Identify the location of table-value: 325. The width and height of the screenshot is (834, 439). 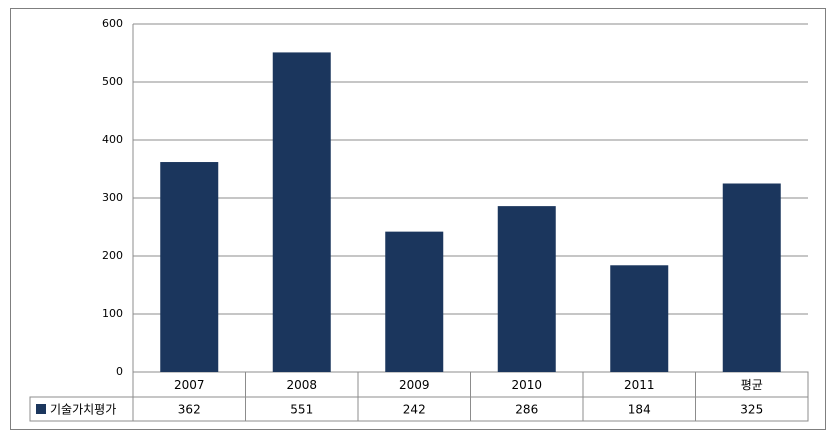
(751, 410).